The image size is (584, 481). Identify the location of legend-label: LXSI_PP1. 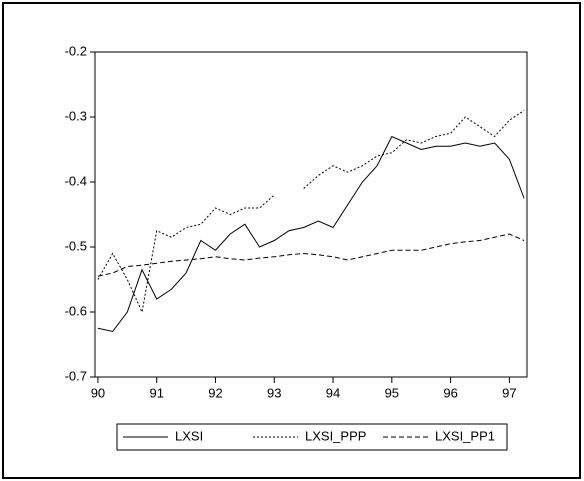
(465, 435).